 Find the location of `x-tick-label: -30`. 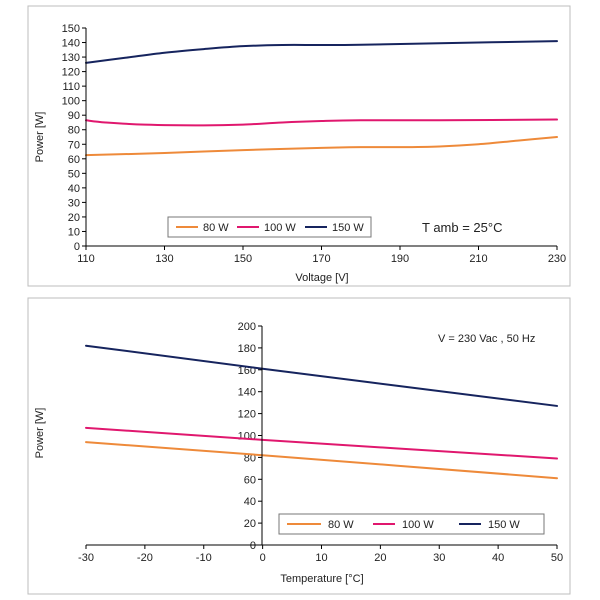

x-tick-label: -30 is located at coordinates (86, 558).